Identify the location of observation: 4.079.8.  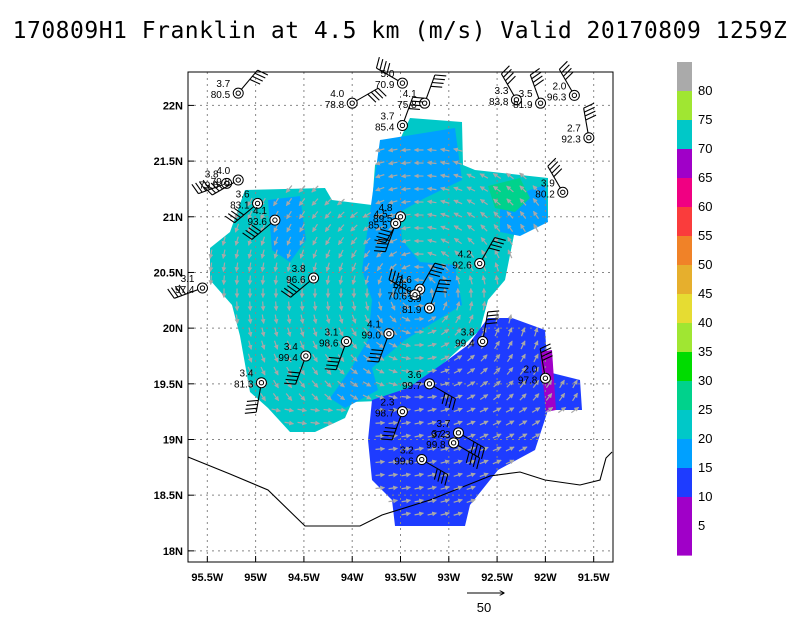
(223, 181).